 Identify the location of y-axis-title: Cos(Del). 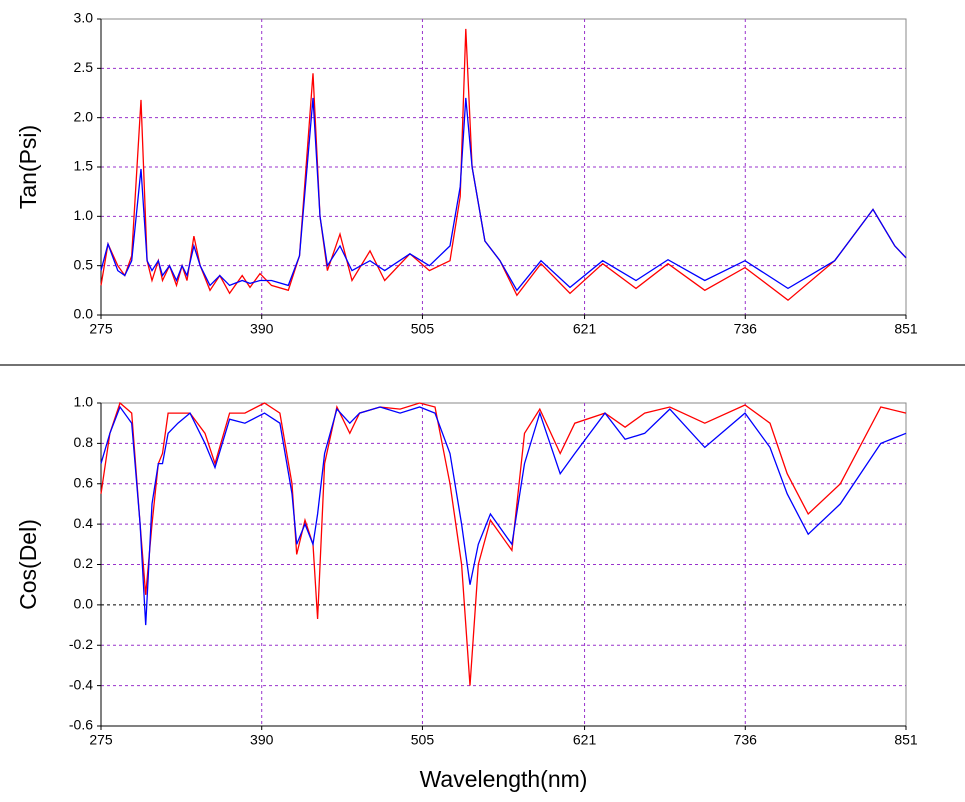
(28, 564).